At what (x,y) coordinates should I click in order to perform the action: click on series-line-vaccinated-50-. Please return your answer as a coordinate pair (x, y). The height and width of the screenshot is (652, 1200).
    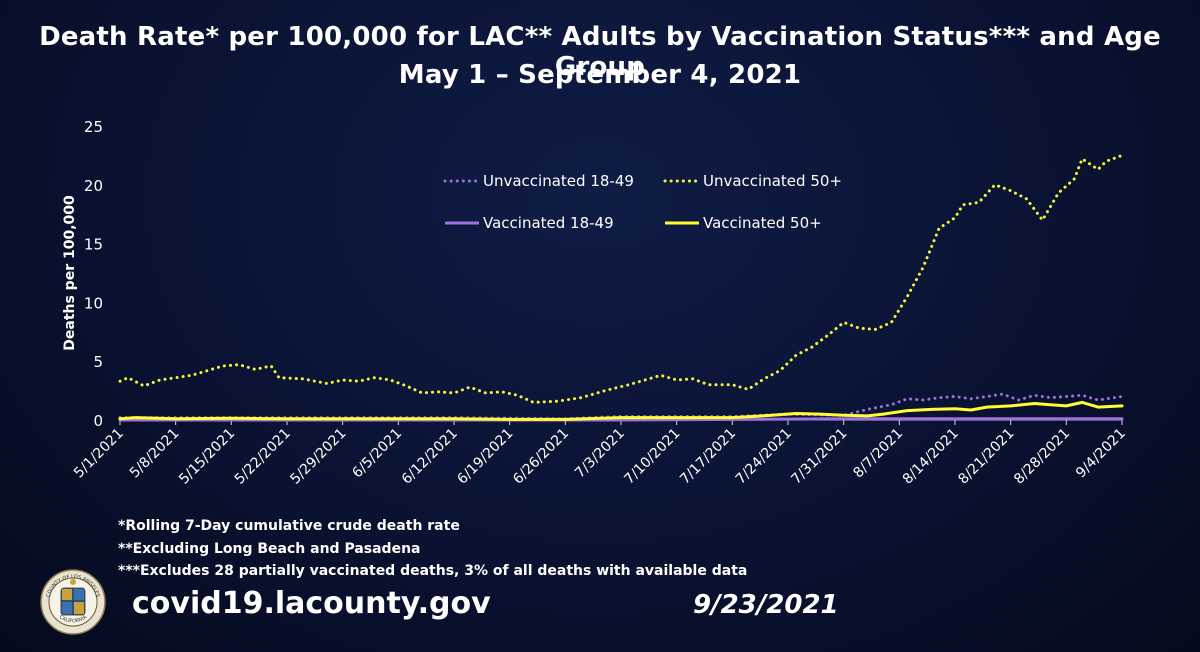
    Looking at the image, I should click on (621, 410).